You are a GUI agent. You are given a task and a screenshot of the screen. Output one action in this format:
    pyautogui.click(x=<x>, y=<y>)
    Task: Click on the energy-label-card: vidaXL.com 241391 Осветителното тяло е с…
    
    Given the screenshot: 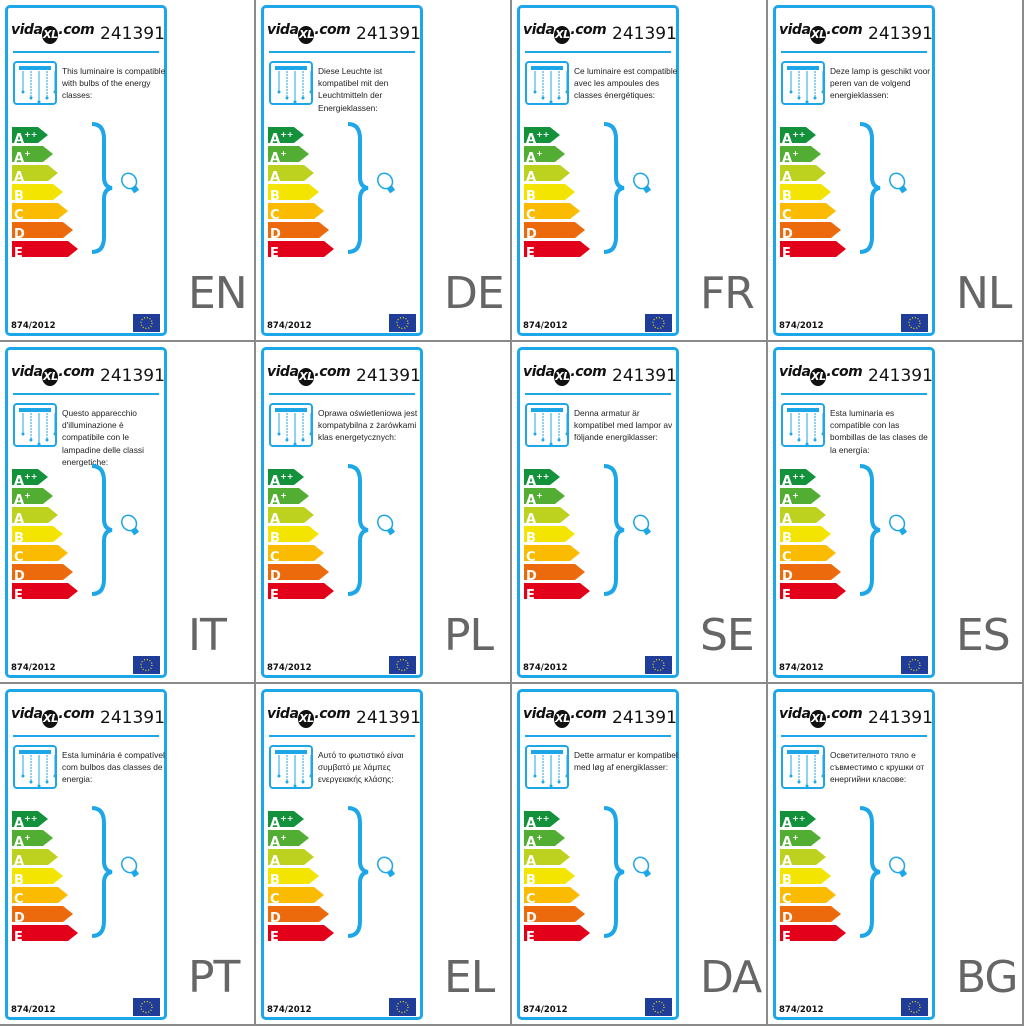 What is the action you would take?
    pyautogui.click(x=854, y=854)
    